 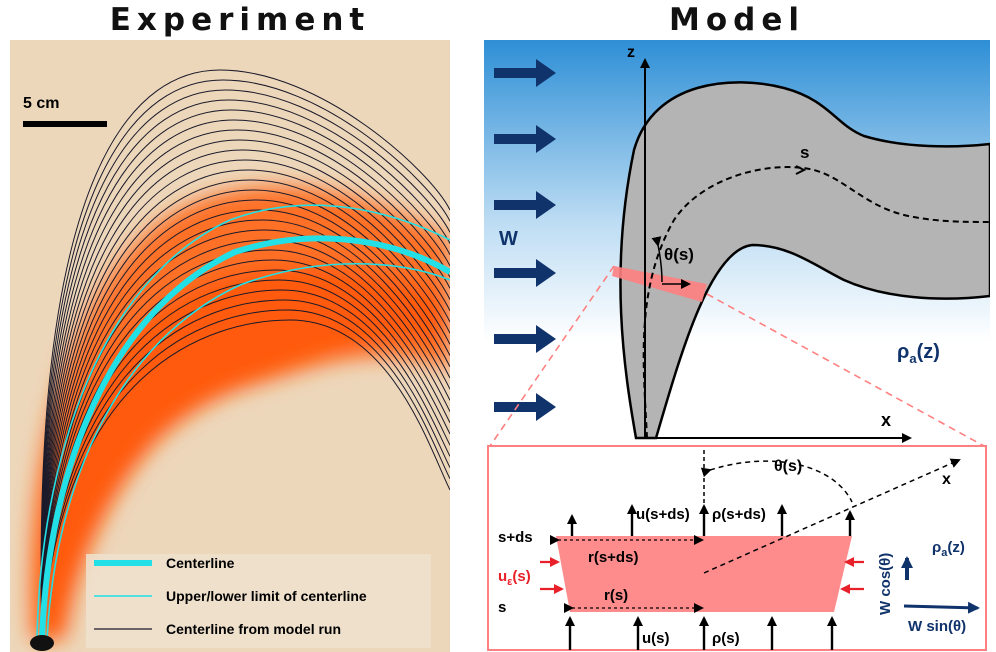 I want to click on detail-theta-label: θ(s), so click(x=788, y=466).